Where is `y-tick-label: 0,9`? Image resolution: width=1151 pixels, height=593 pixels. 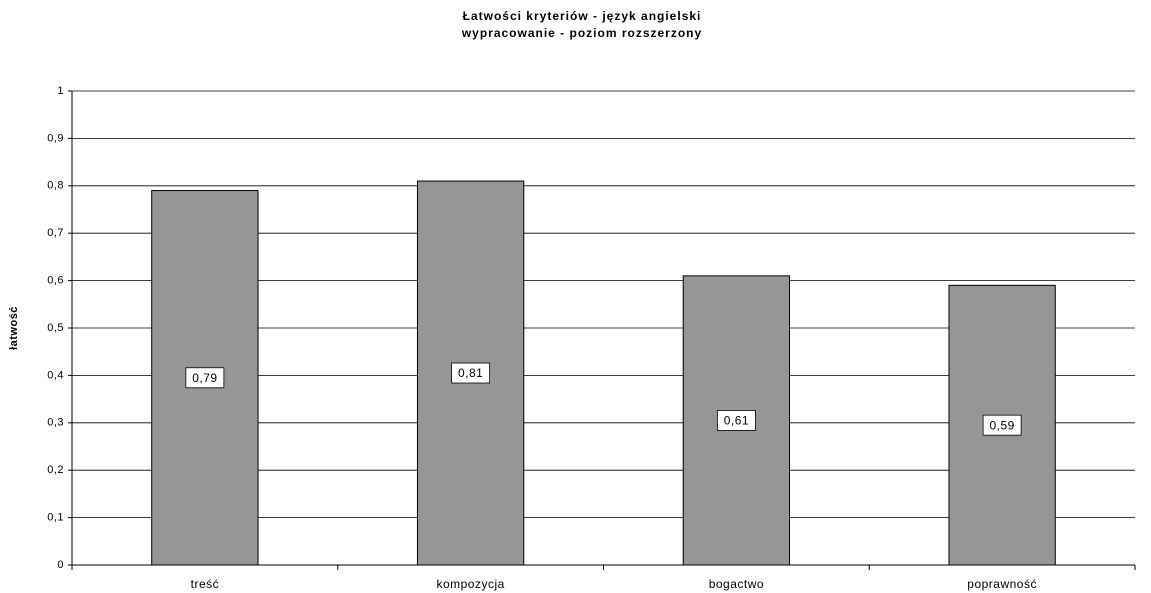 y-tick-label: 0,9 is located at coordinates (55, 138).